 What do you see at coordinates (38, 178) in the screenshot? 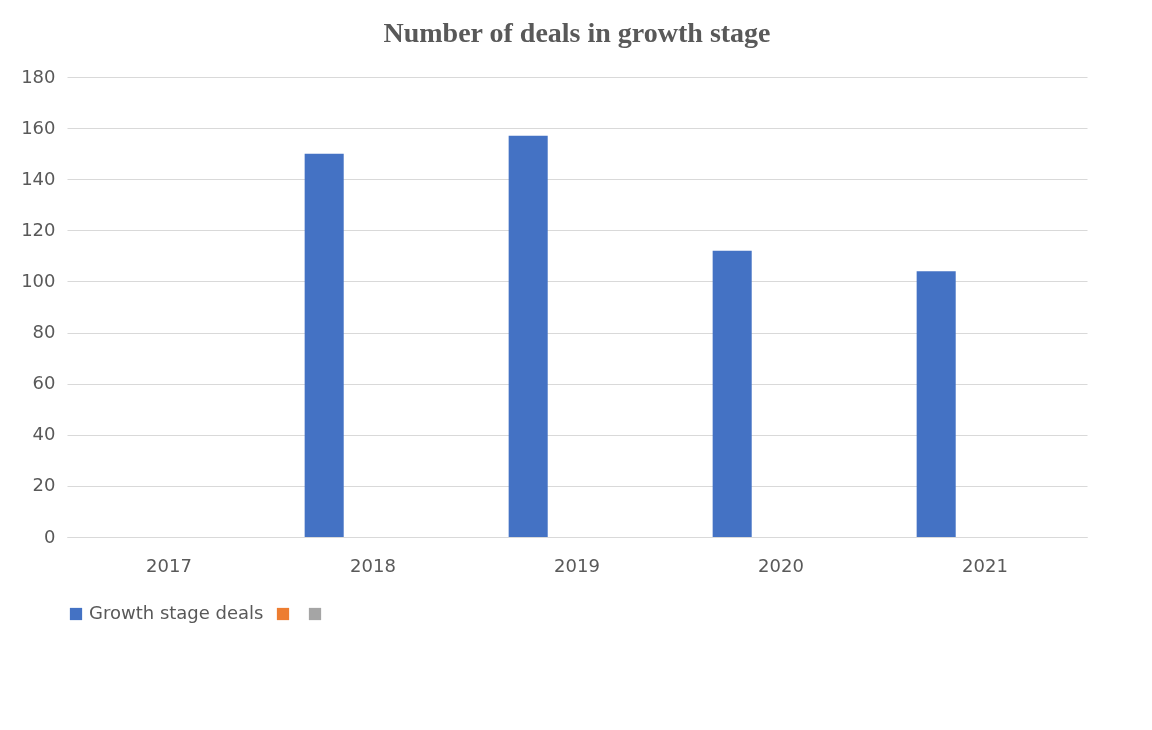
I see `y-tick-label: 140` at bounding box center [38, 178].